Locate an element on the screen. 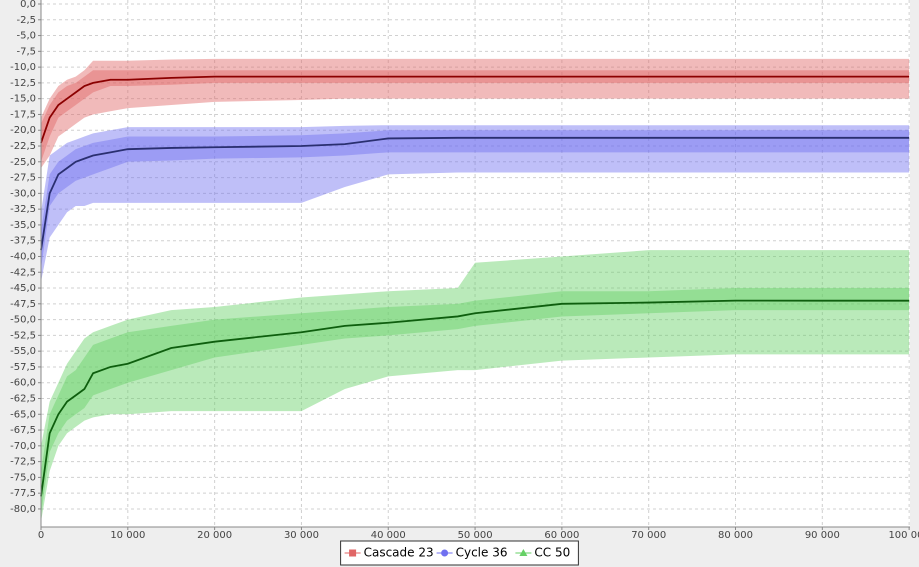 The width and height of the screenshot is (919, 567). y-tick-label: -5,0 is located at coordinates (26, 36).